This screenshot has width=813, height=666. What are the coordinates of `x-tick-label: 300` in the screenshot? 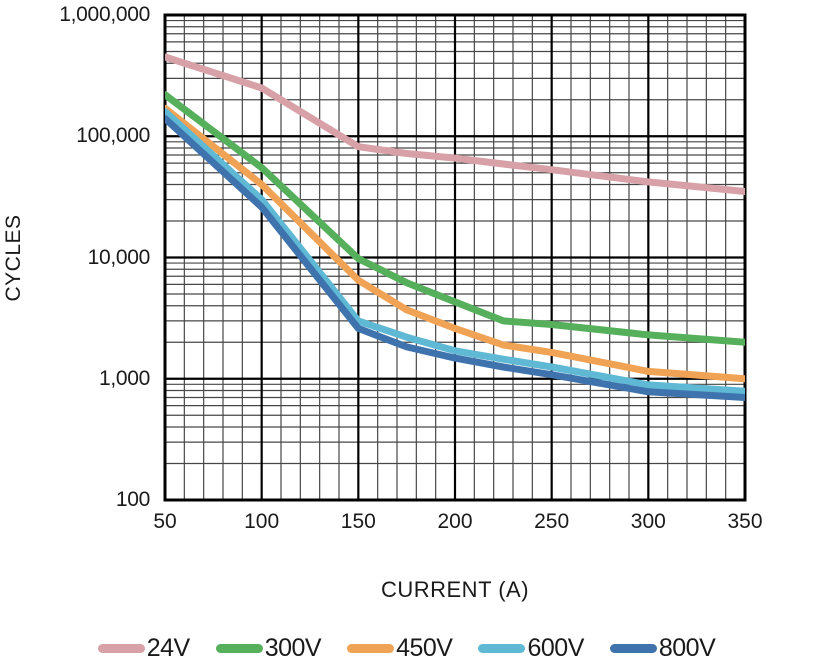 It's located at (648, 521).